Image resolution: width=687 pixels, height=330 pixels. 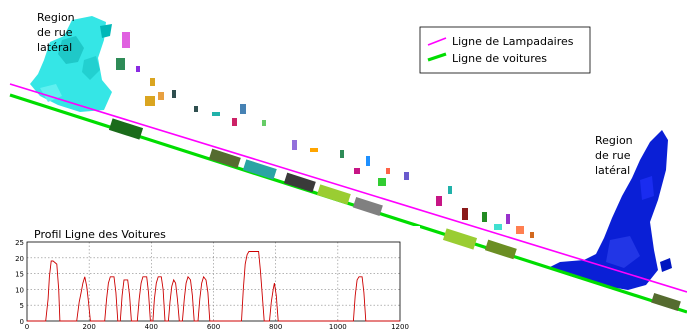 What do you see at coordinates (151, 326) in the screenshot?
I see `x-tick-label: 400` at bounding box center [151, 326].